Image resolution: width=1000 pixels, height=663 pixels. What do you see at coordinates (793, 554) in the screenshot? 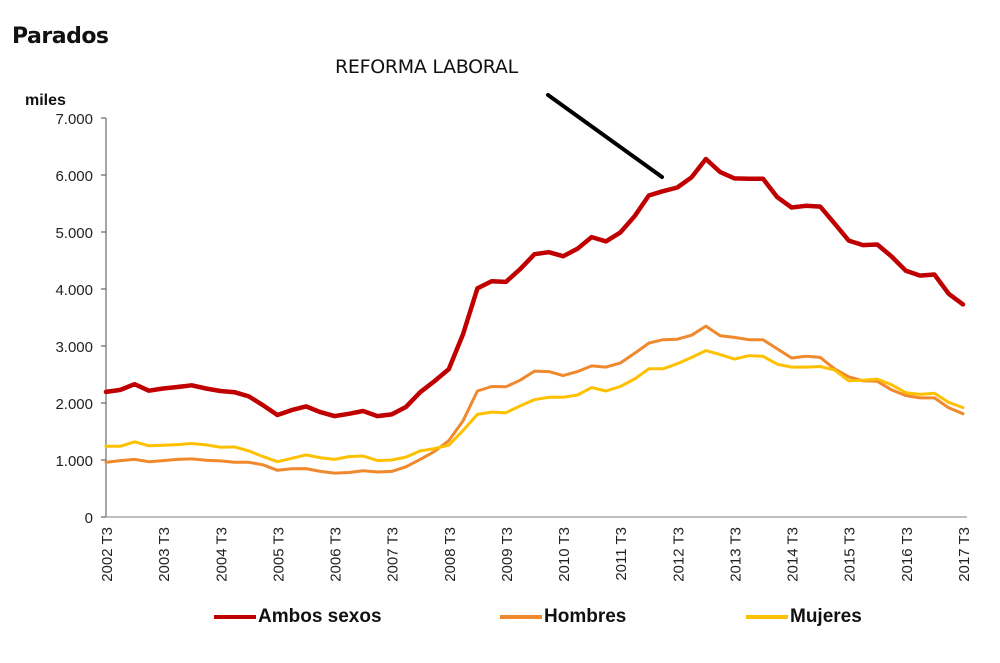
I see `x-tick-label: 2014 T3` at bounding box center [793, 554].